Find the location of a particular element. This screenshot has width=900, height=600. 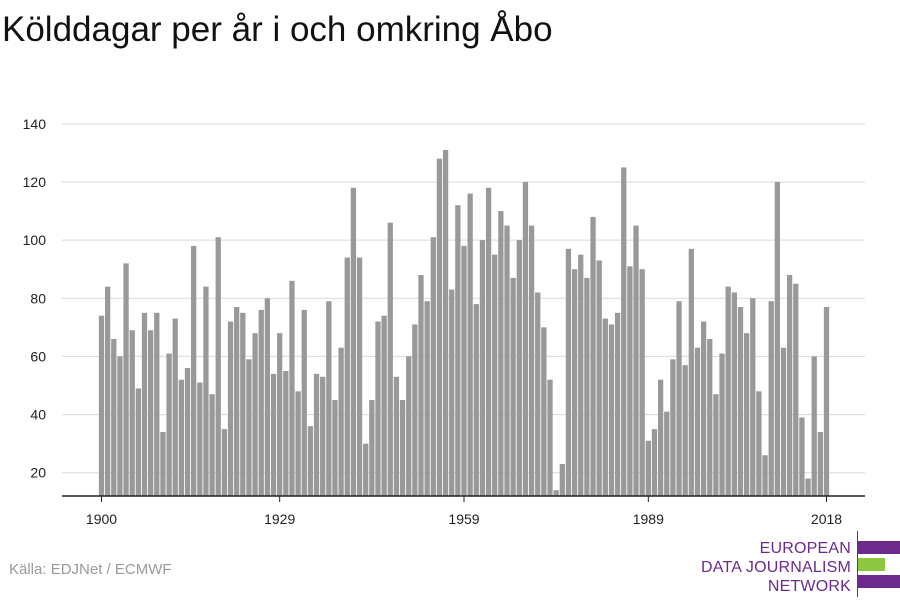

x-tick-label: 1959 is located at coordinates (463, 519).